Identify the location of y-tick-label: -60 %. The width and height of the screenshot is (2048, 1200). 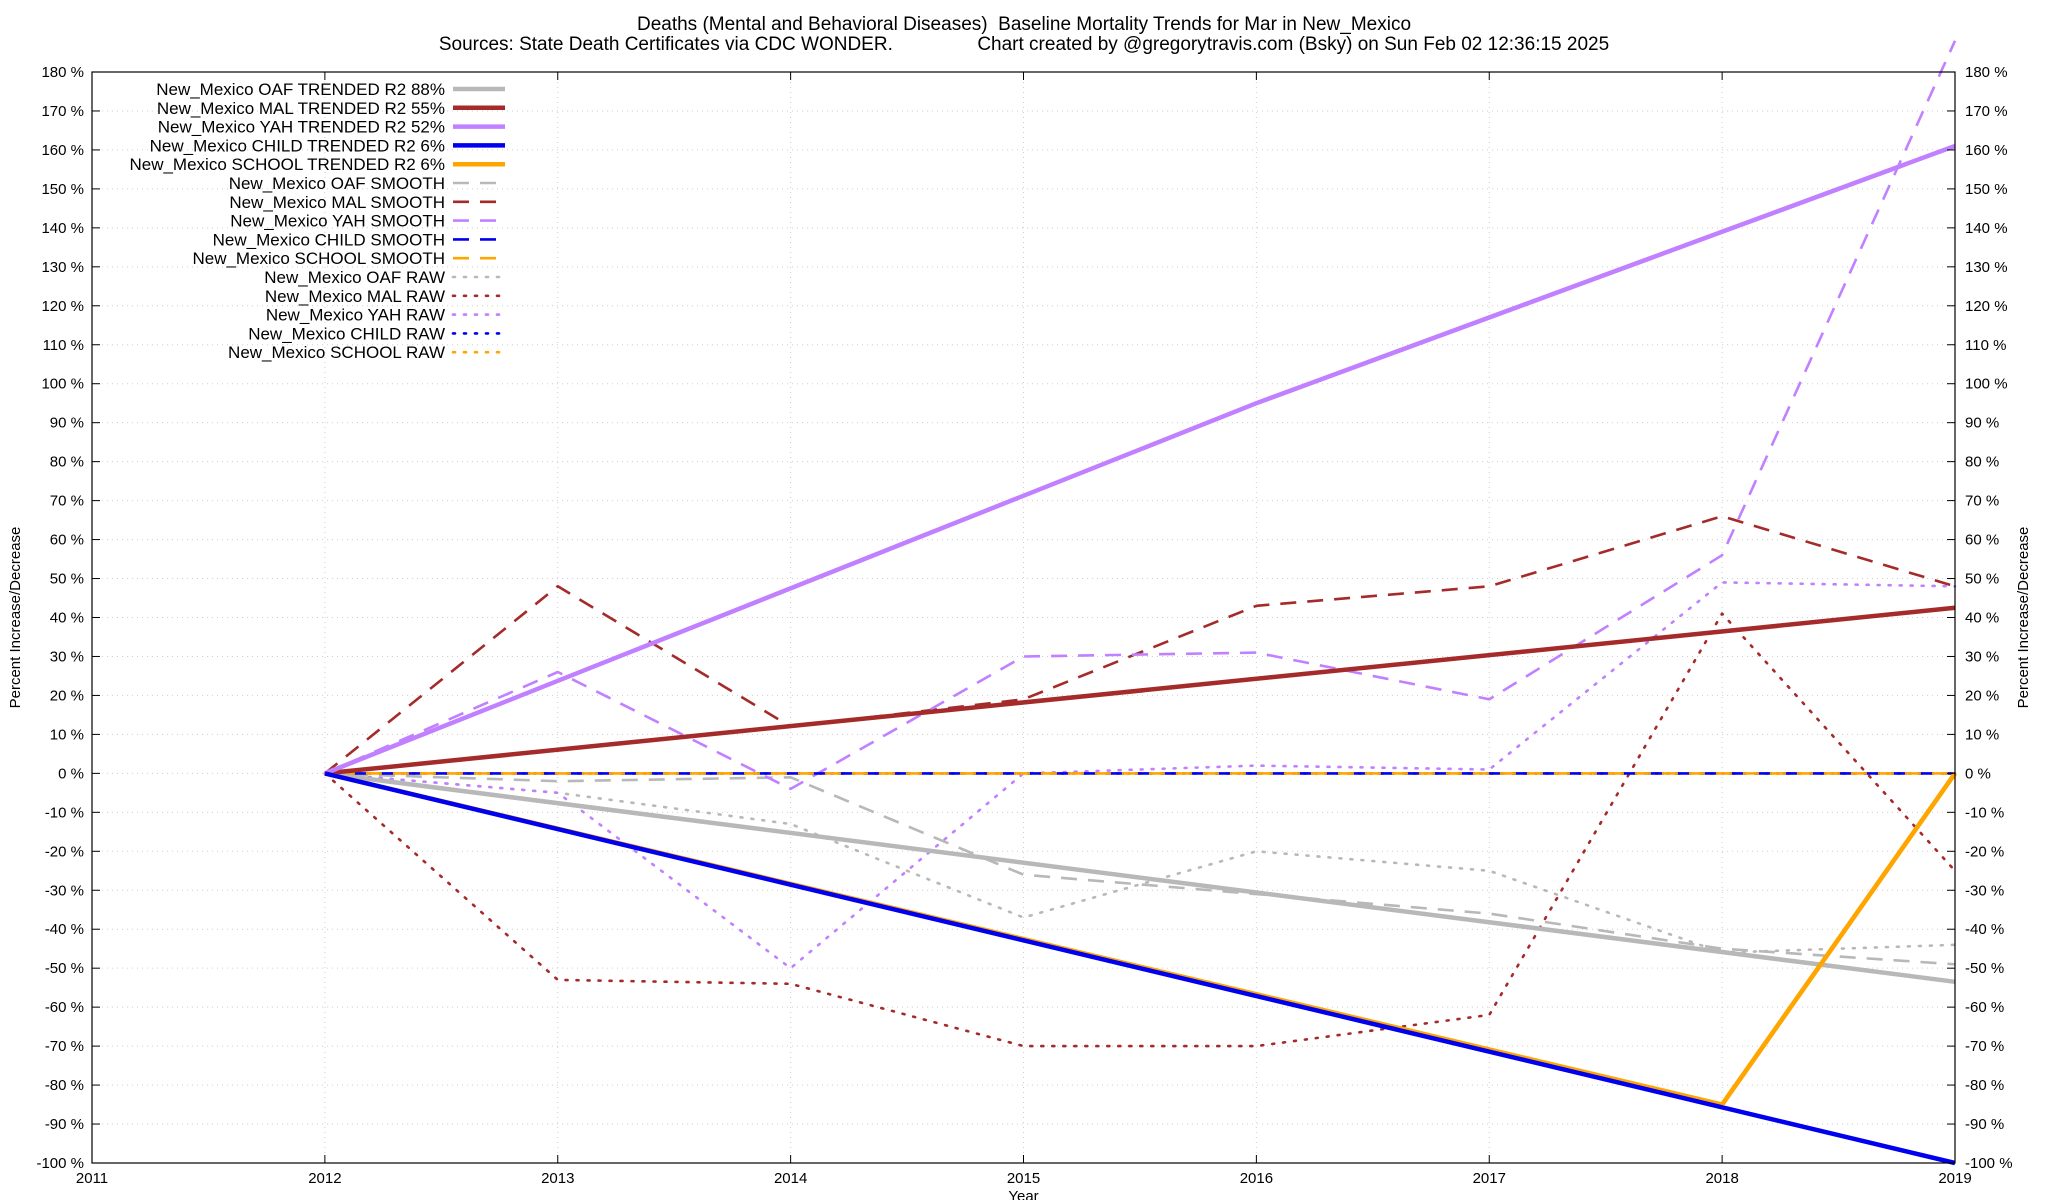
(64, 1007).